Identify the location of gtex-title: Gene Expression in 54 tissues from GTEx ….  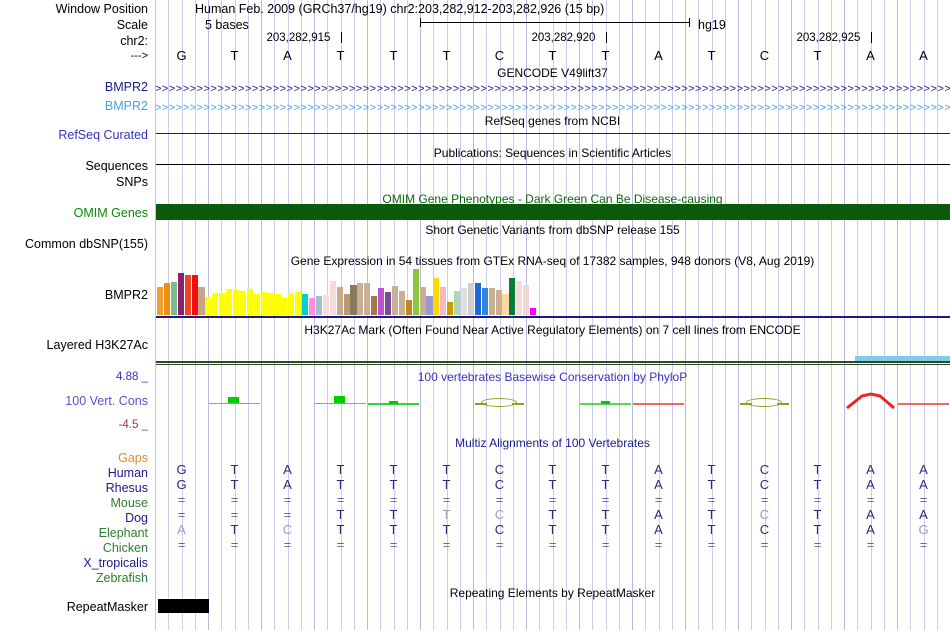
(552, 261).